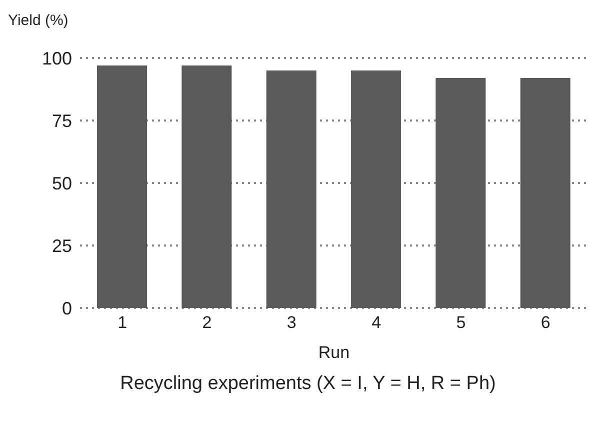 This screenshot has width=607, height=439. I want to click on x-tick-label: 2, so click(207, 322).